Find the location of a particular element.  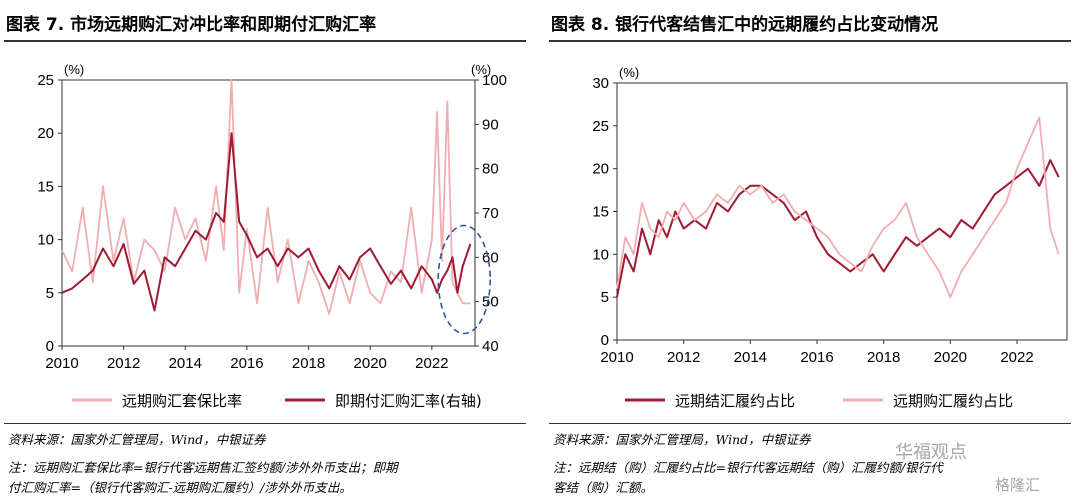

figure-8-source: 资料来源：国家外汇管理局，Wind，中银证券 is located at coordinates (682, 439).